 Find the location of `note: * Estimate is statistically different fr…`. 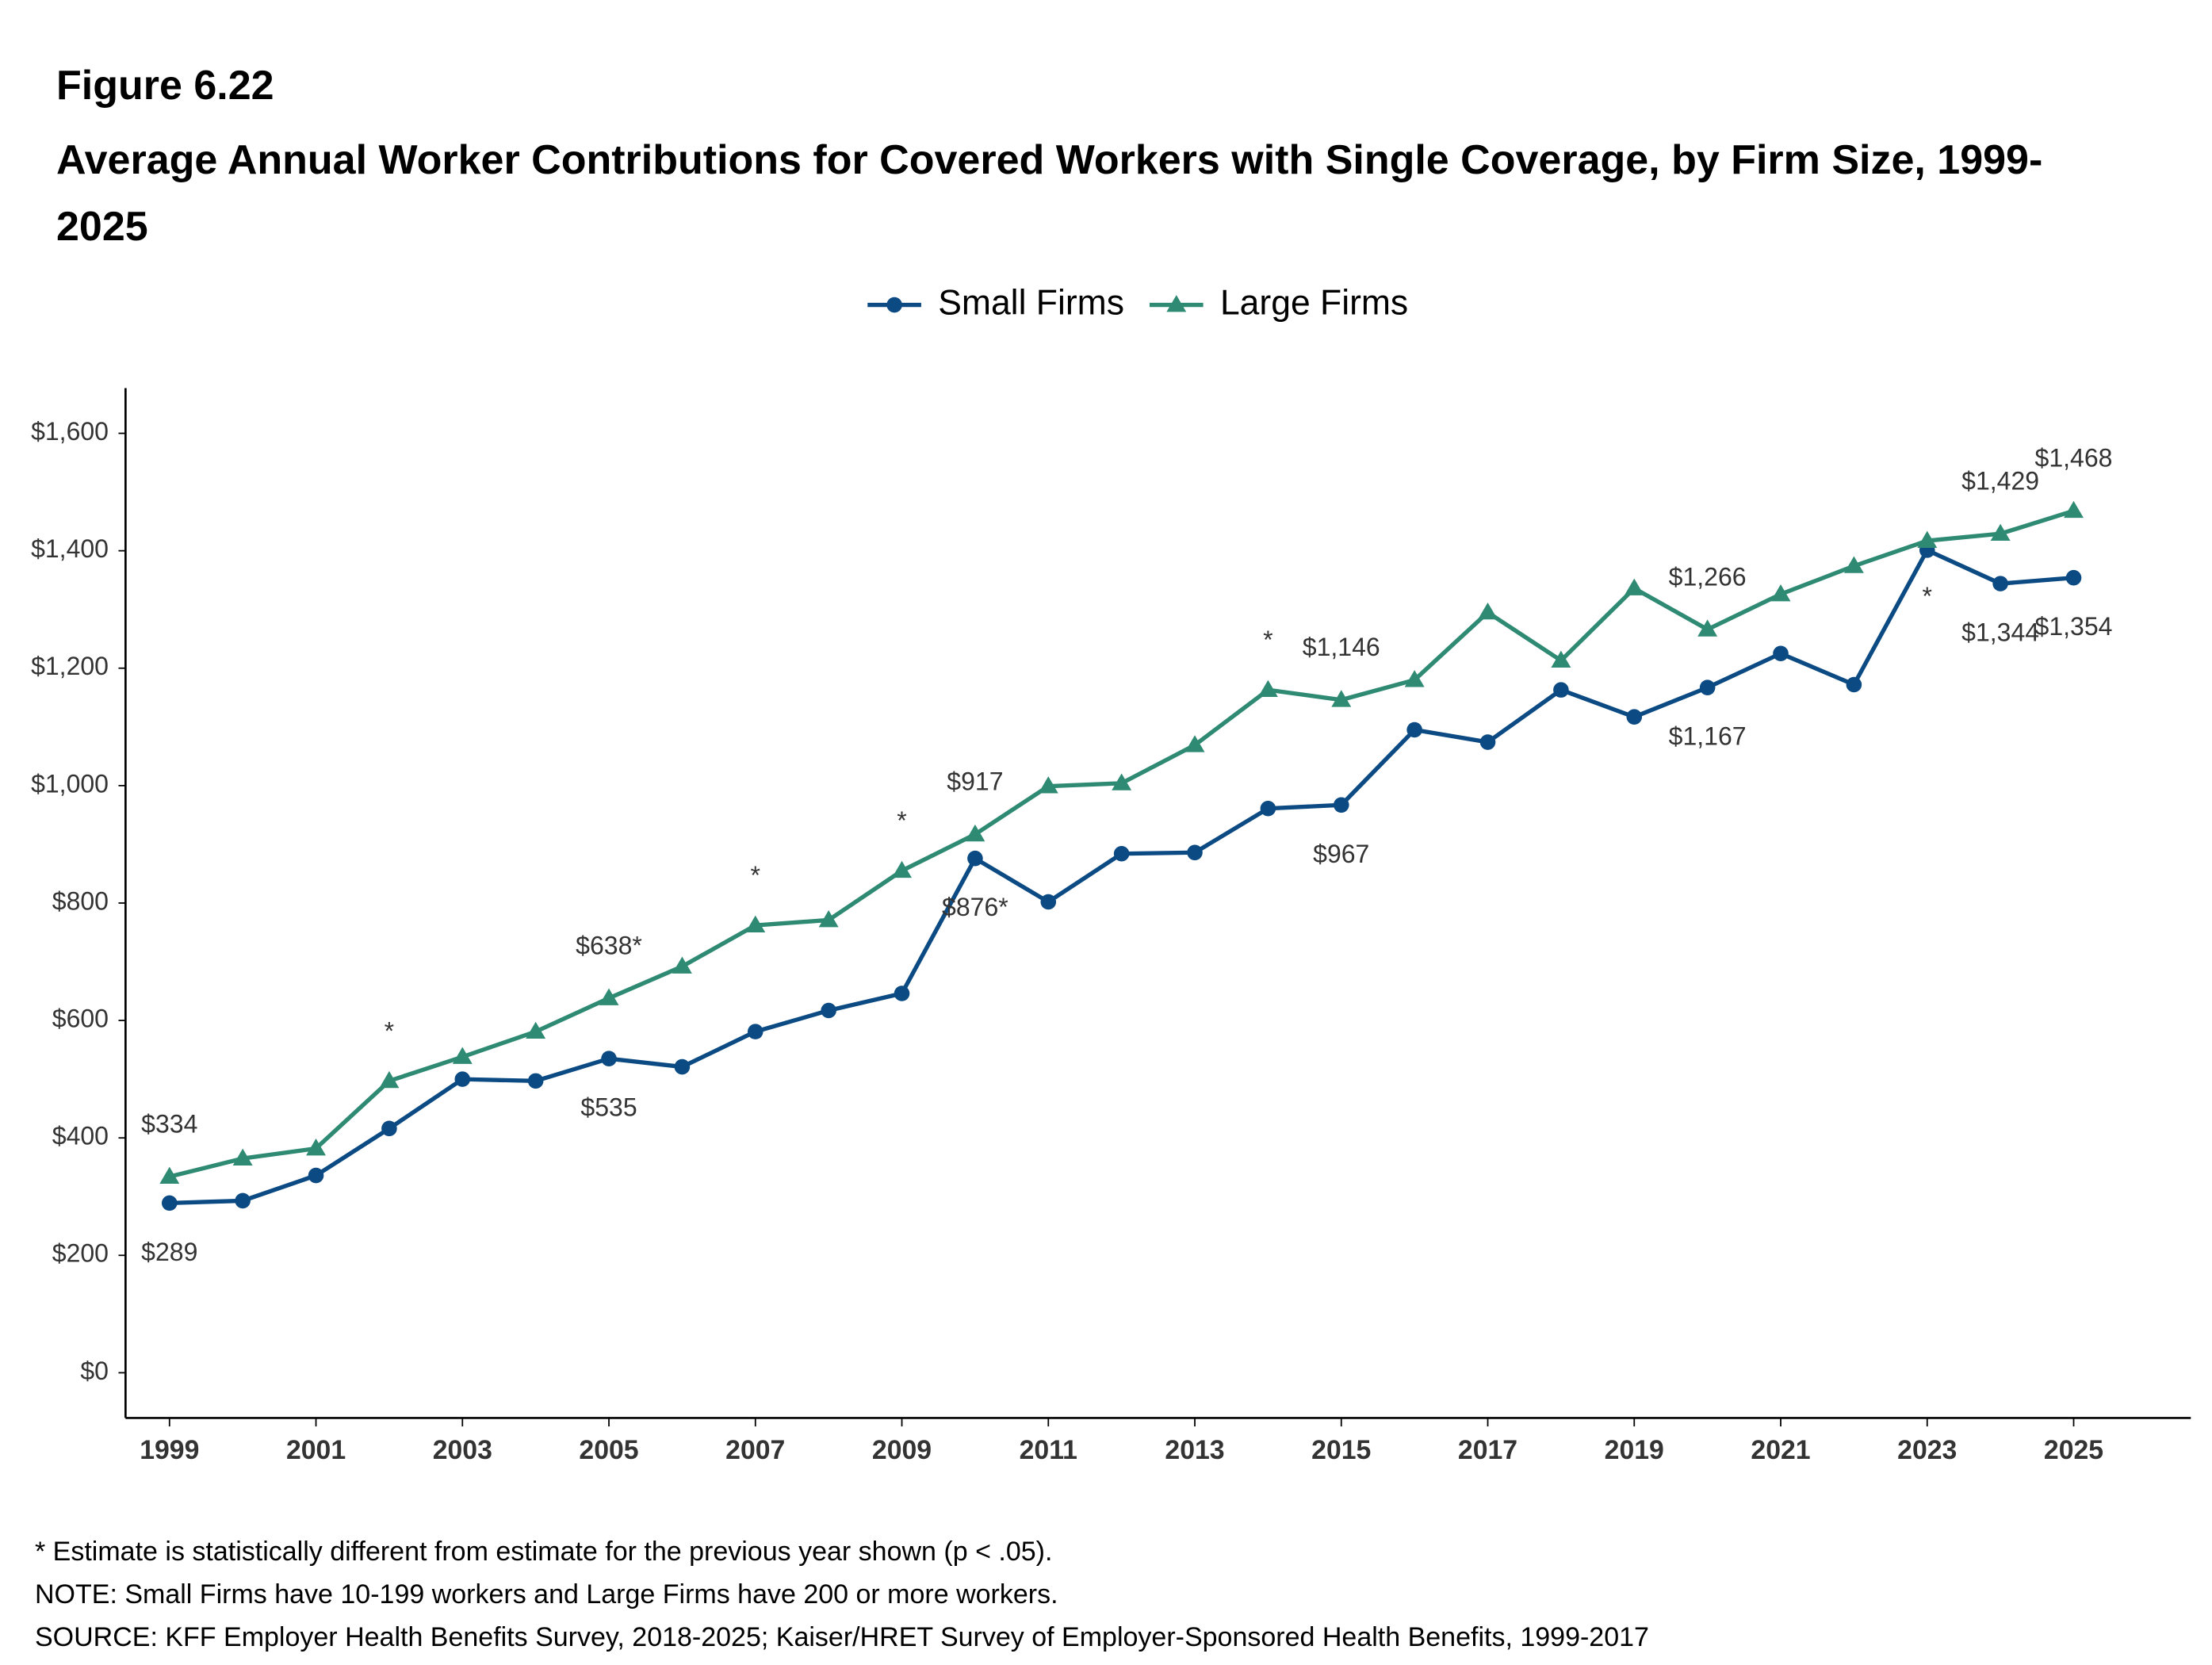

note: * Estimate is statistically different fr… is located at coordinates (544, 1552).